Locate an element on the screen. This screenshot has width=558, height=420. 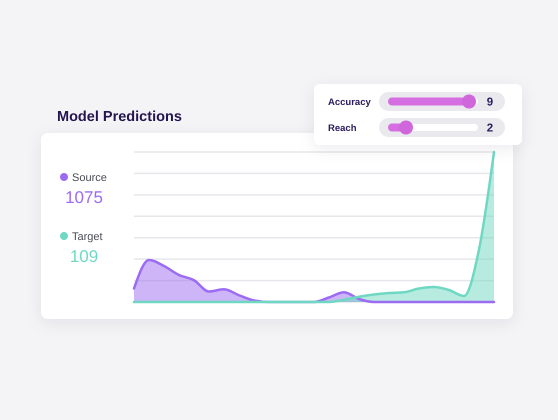
chart-title: Model Predictions is located at coordinates (119, 117).